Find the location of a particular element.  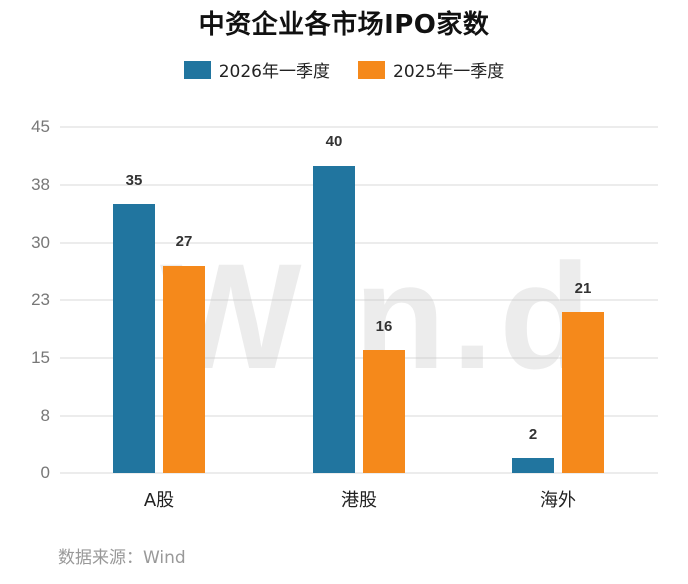

bar-label-hk-2026: 40 is located at coordinates (334, 141).